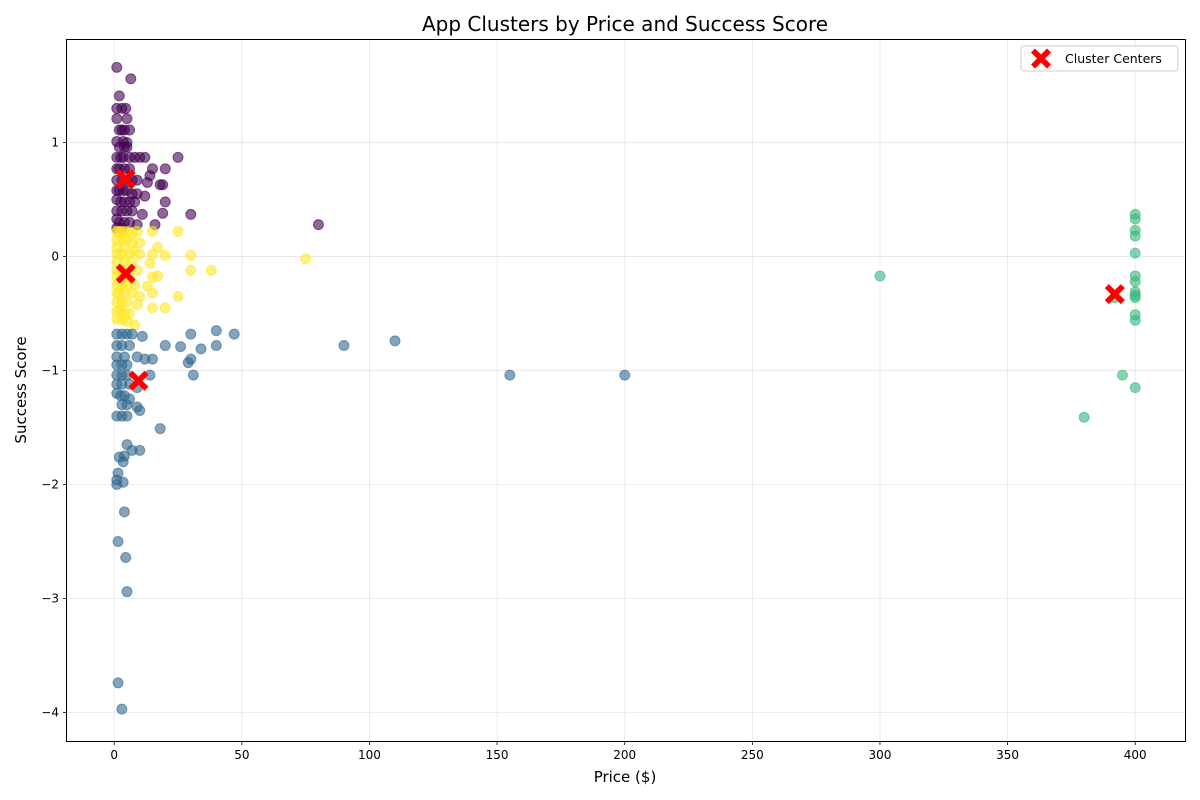 Image resolution: width=1200 pixels, height=800 pixels. What do you see at coordinates (55, 143) in the screenshot?
I see `y-tick-label: 1` at bounding box center [55, 143].